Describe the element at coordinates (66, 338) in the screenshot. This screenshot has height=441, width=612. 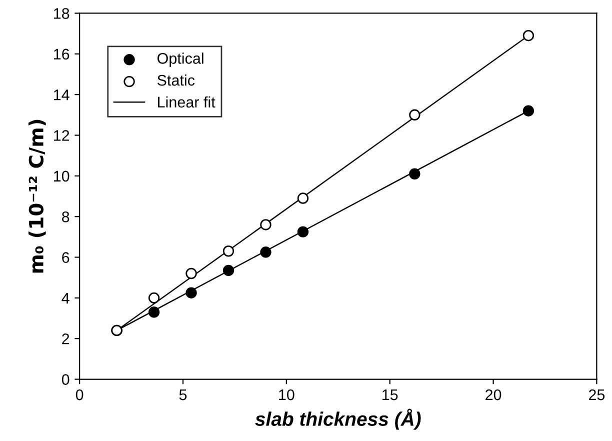
I see `y-tick-label: 2` at that location.